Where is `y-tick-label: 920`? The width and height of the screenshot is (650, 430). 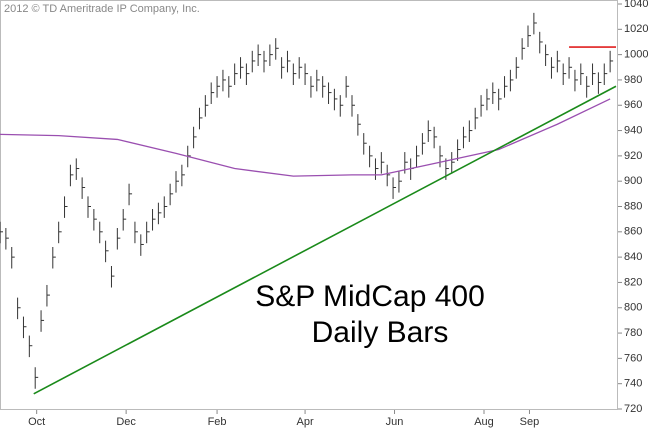 y-tick-label: 920 is located at coordinates (633, 156).